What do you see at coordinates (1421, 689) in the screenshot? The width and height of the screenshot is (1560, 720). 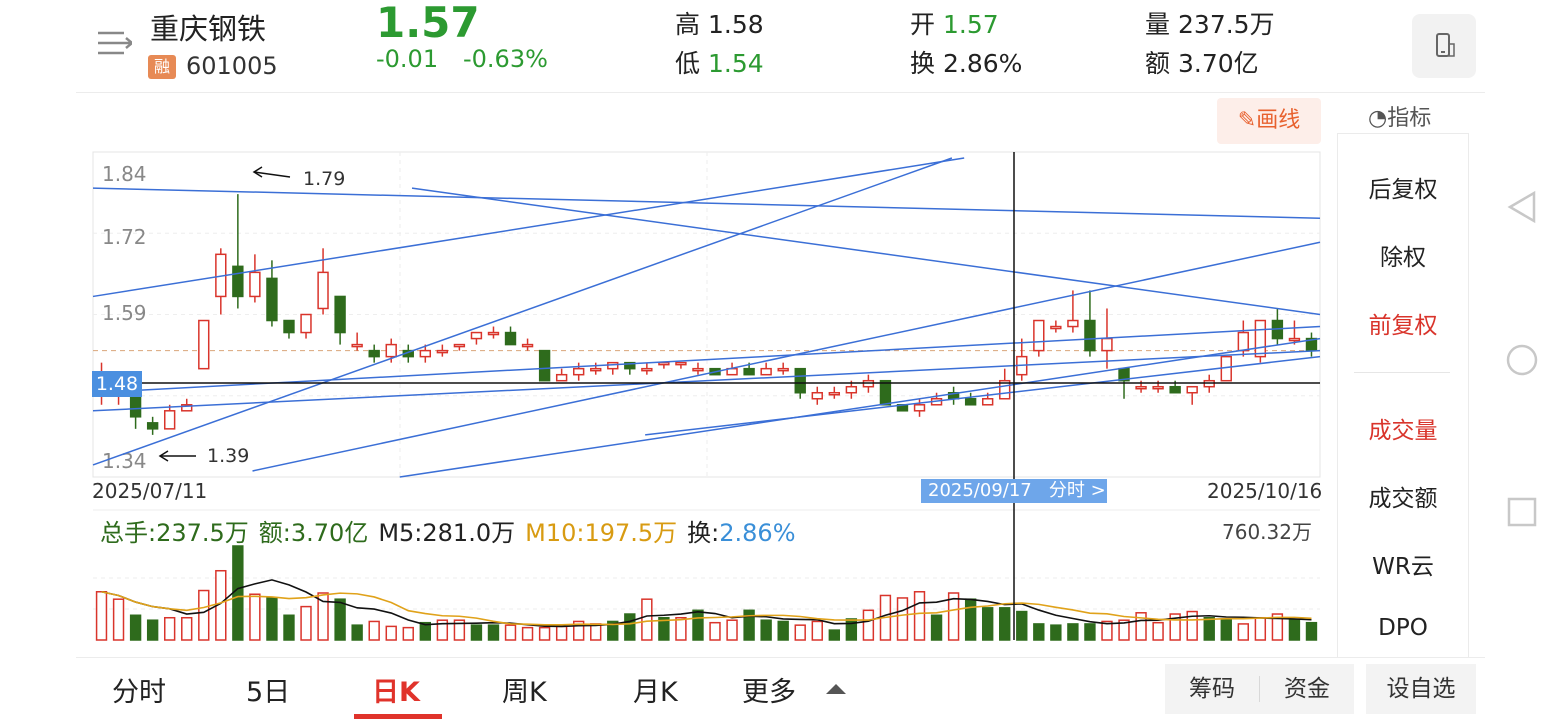 I see `add-watchlist-button: 设自选` at bounding box center [1421, 689].